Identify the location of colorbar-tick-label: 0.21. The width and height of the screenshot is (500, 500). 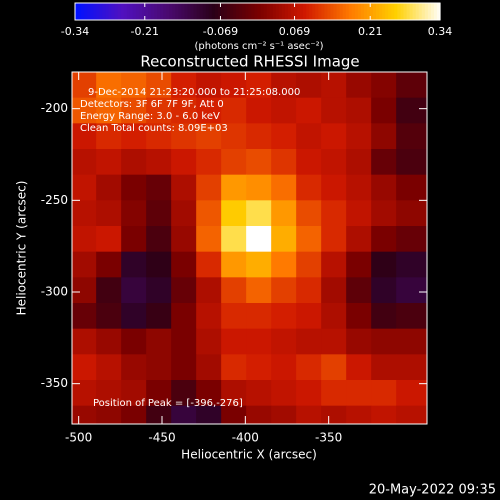
(370, 31).